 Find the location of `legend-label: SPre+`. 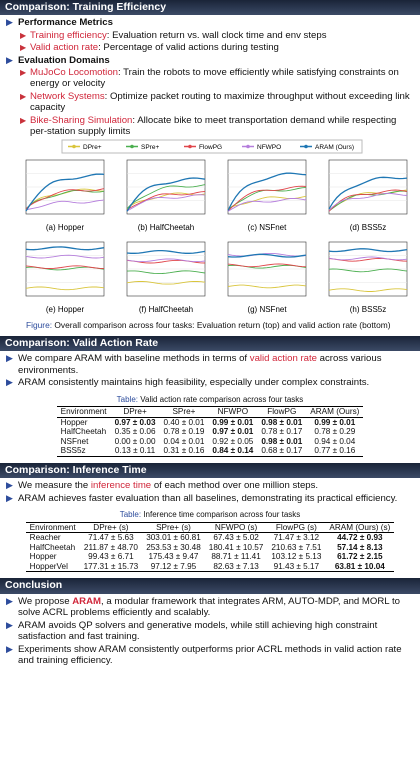

legend-label: SPre+ is located at coordinates (150, 147).